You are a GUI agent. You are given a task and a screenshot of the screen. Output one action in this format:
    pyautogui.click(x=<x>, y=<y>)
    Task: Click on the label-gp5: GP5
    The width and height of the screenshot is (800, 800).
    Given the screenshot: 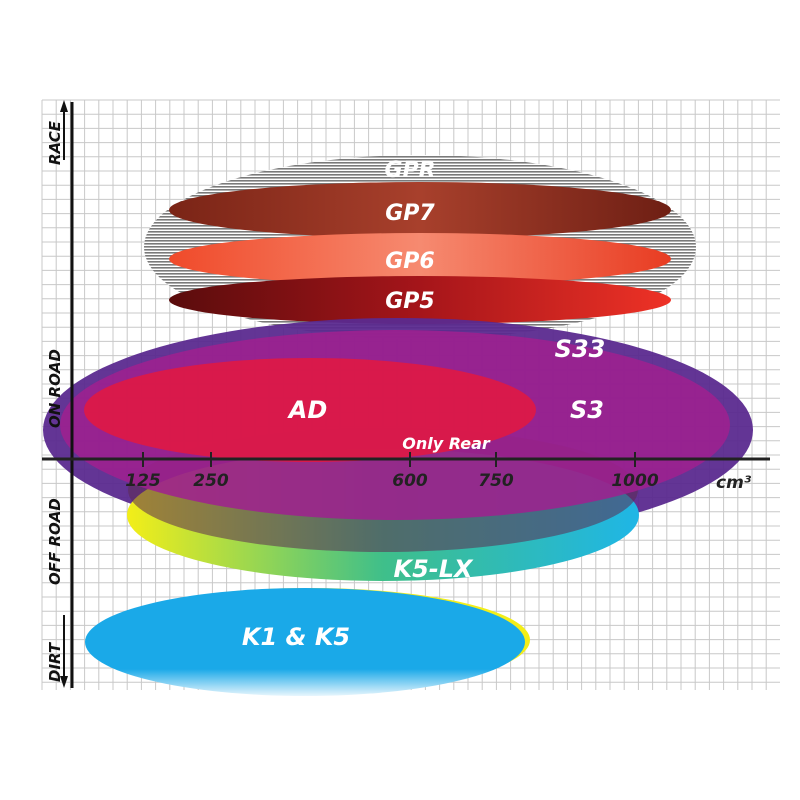 What is the action you would take?
    pyautogui.click(x=410, y=301)
    